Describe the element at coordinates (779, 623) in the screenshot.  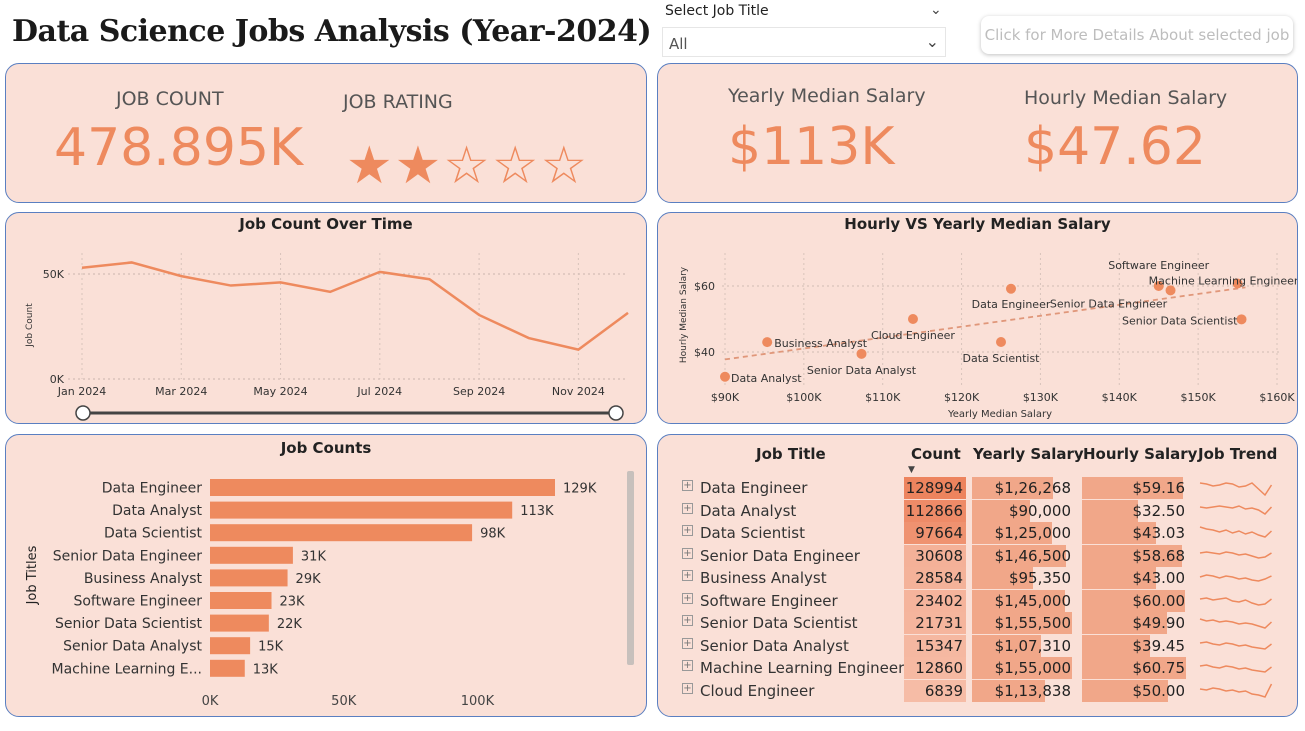
I see `job-title-cell: Senior Data Scientist` at that location.